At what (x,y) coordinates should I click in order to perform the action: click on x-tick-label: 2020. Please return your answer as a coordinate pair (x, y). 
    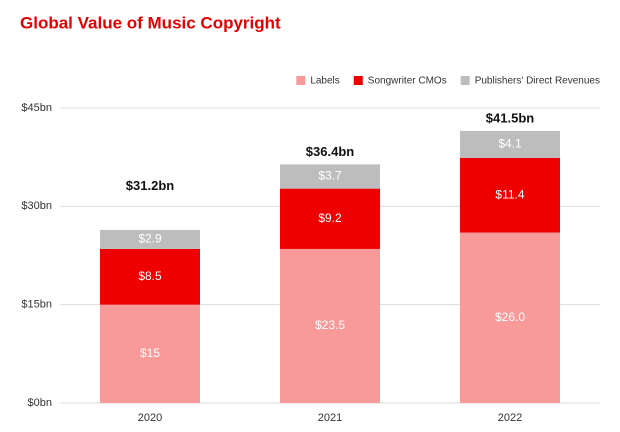
    Looking at the image, I should click on (150, 418).